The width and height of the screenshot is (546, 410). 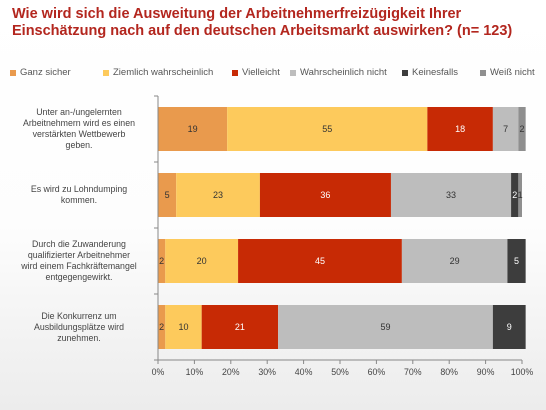 I want to click on legend-item-4: Keinesfalls, so click(x=430, y=72).